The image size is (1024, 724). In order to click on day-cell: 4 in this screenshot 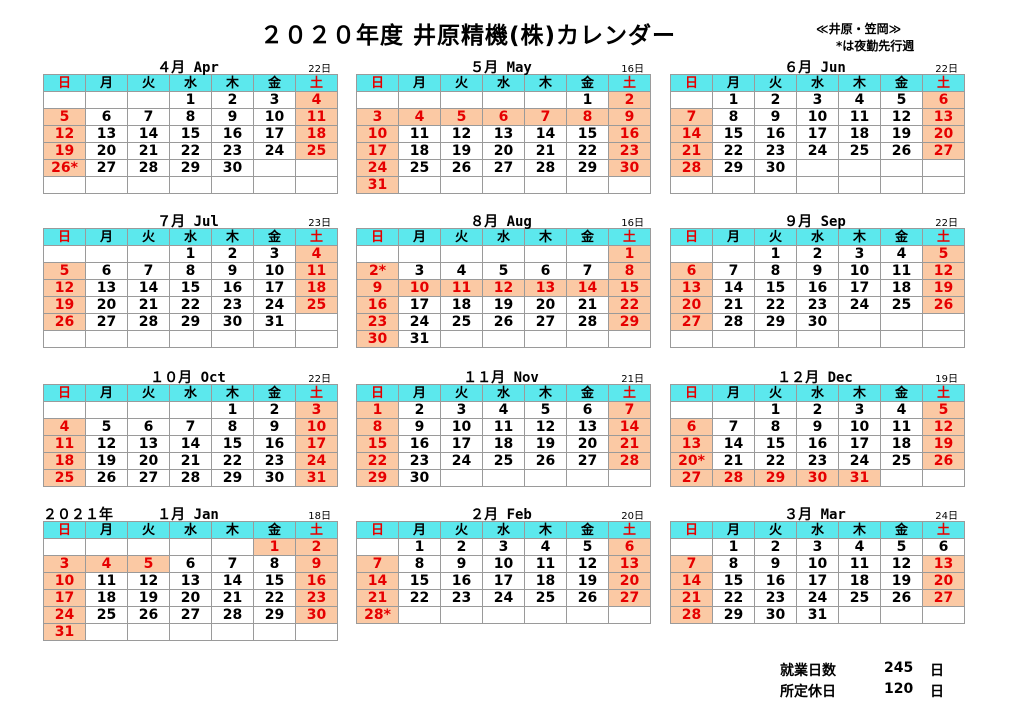, I will do `click(316, 254)`.